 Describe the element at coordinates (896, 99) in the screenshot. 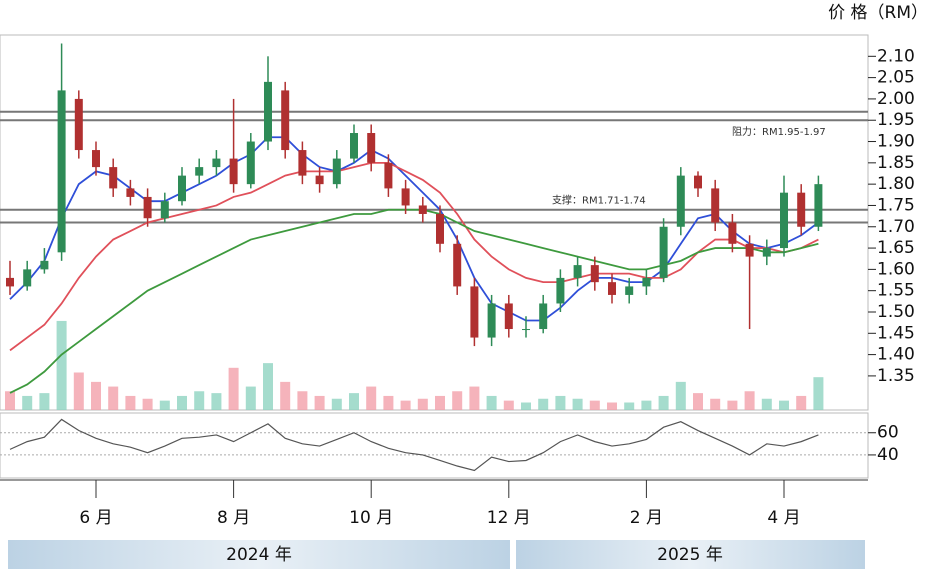

I see `y-tick-label: 2.00` at that location.